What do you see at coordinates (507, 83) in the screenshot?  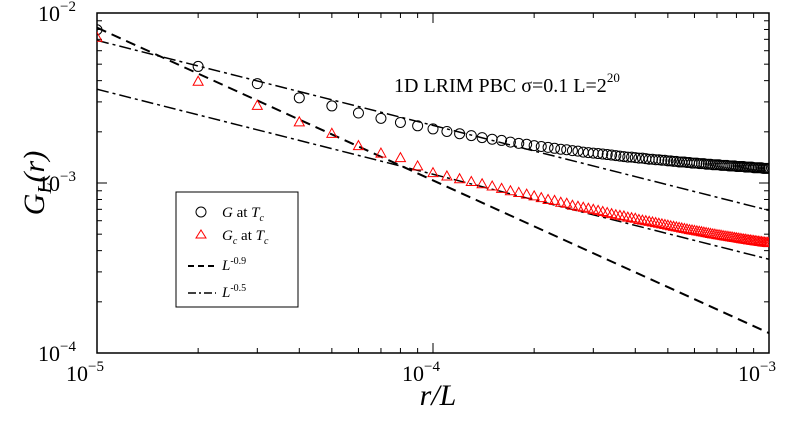 I see `chart-annotation: 1D LRIM PBC σ=0.1 L=220` at bounding box center [507, 83].